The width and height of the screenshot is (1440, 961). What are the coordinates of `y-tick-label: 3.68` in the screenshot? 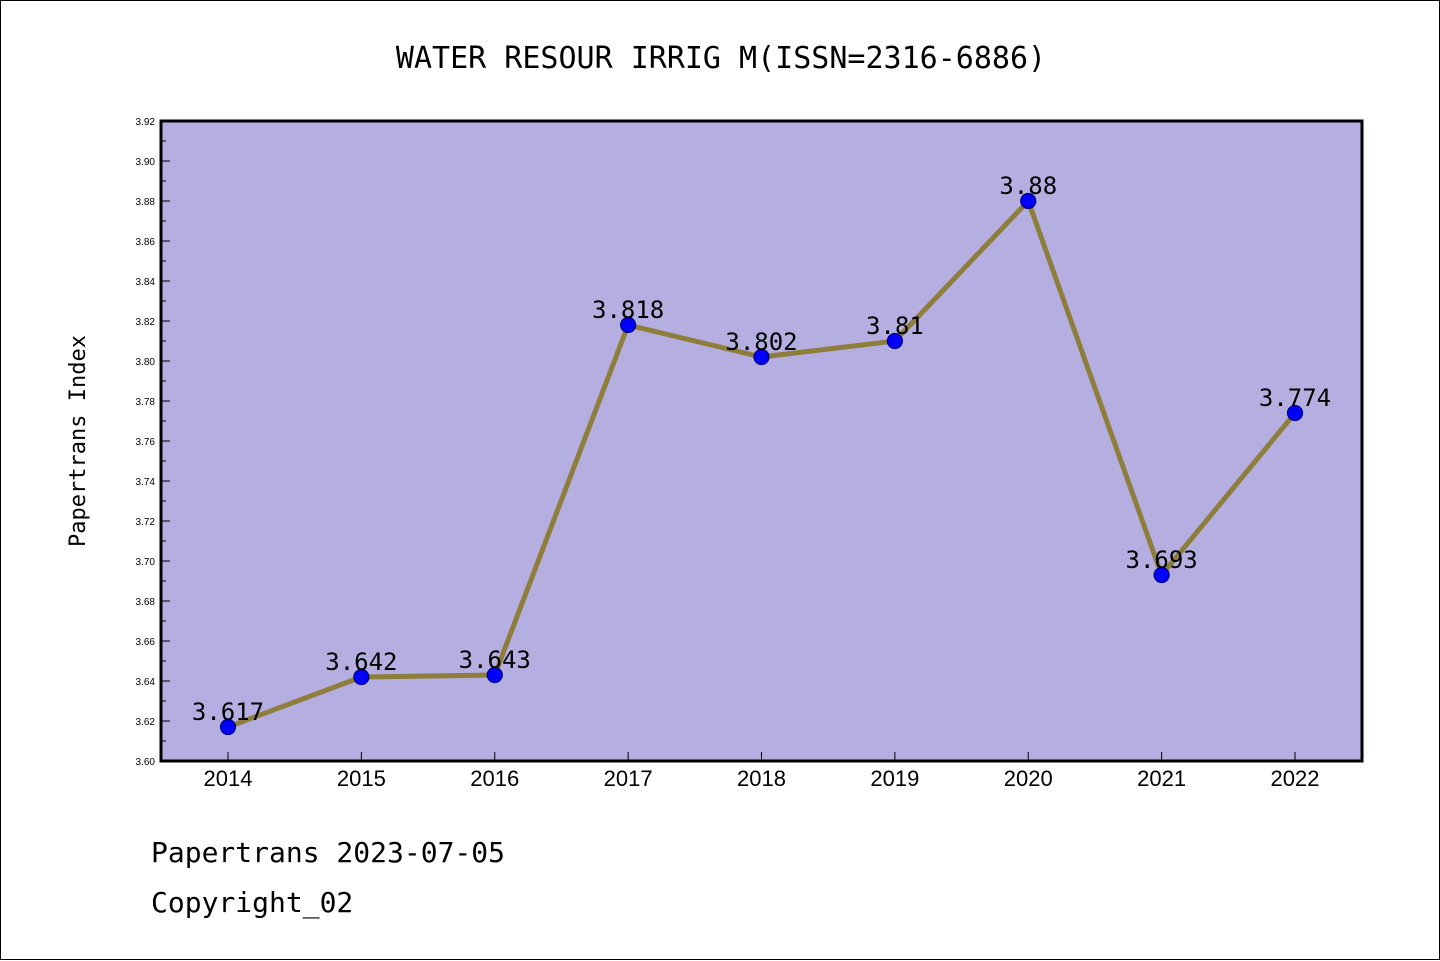 It's located at (146, 602).